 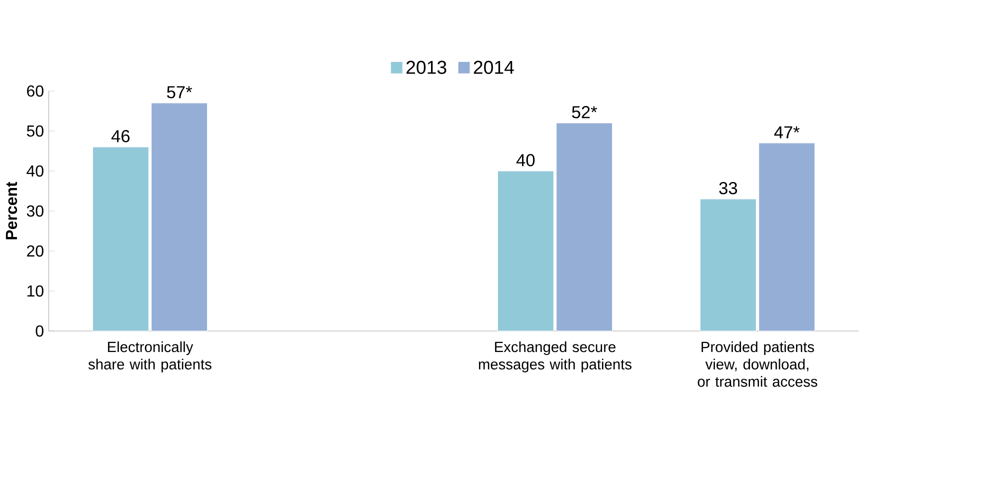 What do you see at coordinates (525, 160) in the screenshot?
I see `data-label: 40` at bounding box center [525, 160].